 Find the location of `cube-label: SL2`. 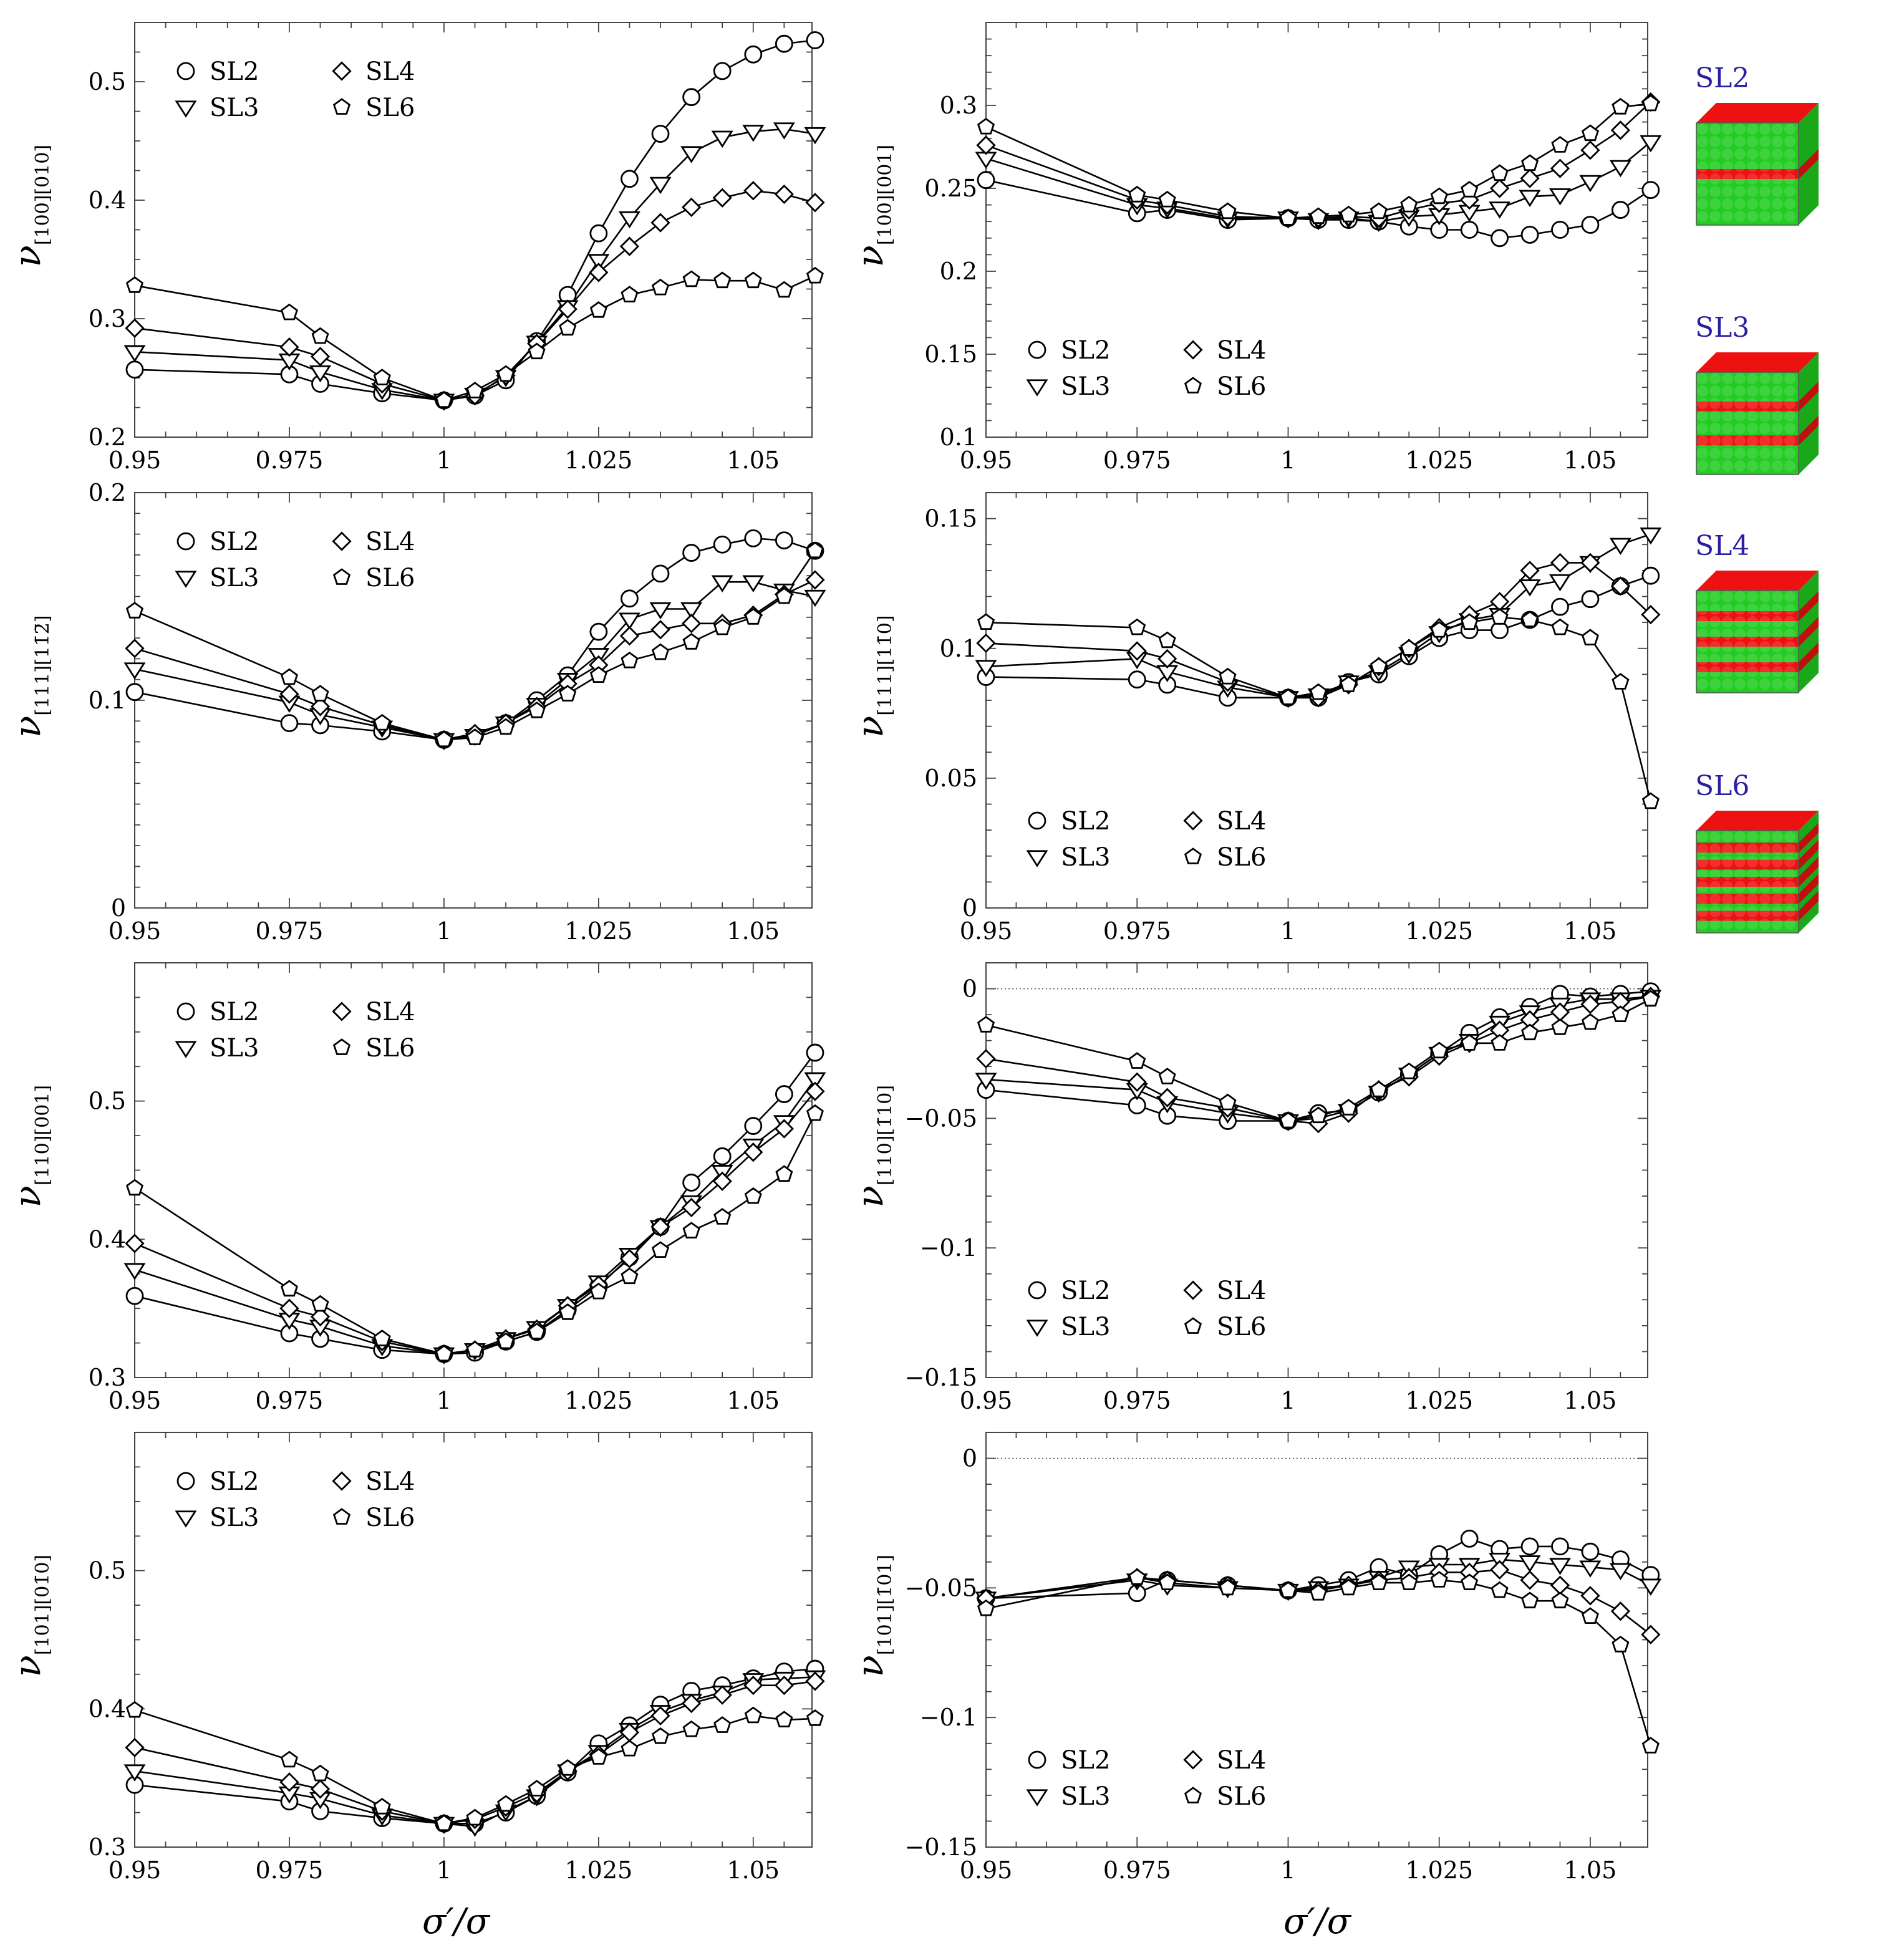

cube-label: SL2 is located at coordinates (1722, 78).